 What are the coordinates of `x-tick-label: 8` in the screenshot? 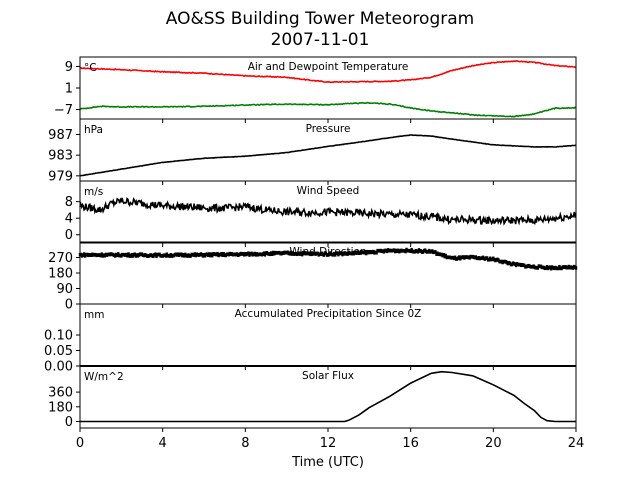 It's located at (245, 443).